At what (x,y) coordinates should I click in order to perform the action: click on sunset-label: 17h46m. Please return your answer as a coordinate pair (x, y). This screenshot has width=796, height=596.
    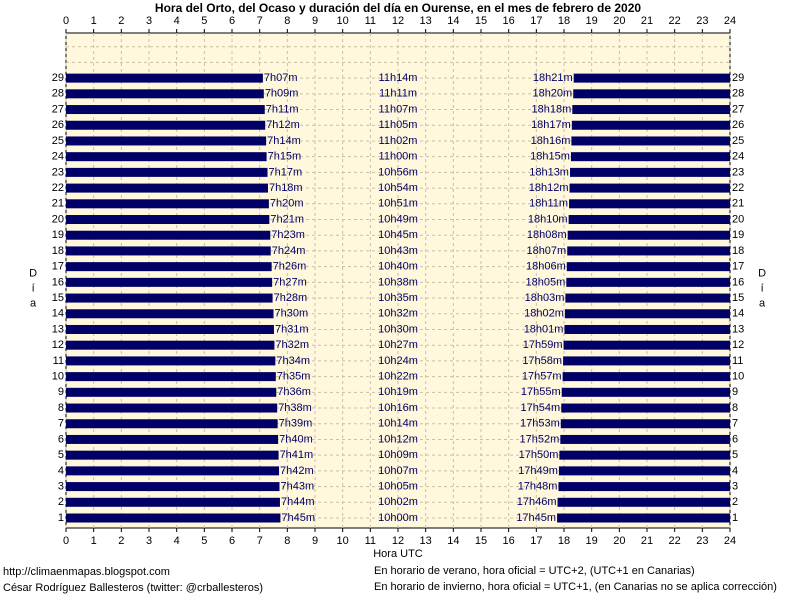
    Looking at the image, I should click on (537, 502).